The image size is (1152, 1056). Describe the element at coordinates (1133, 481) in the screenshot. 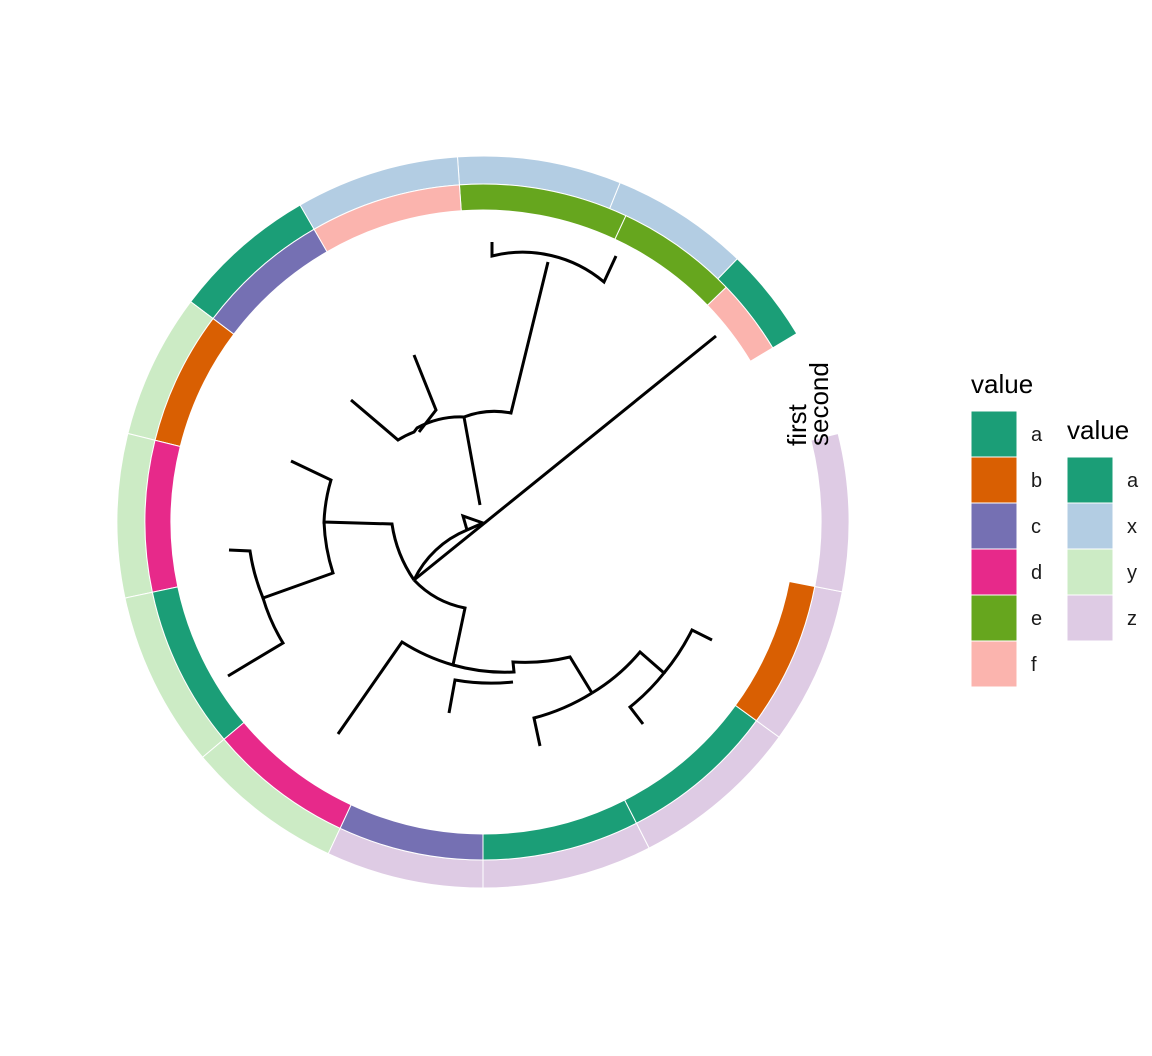

I see `legend-second-label: a` at that location.